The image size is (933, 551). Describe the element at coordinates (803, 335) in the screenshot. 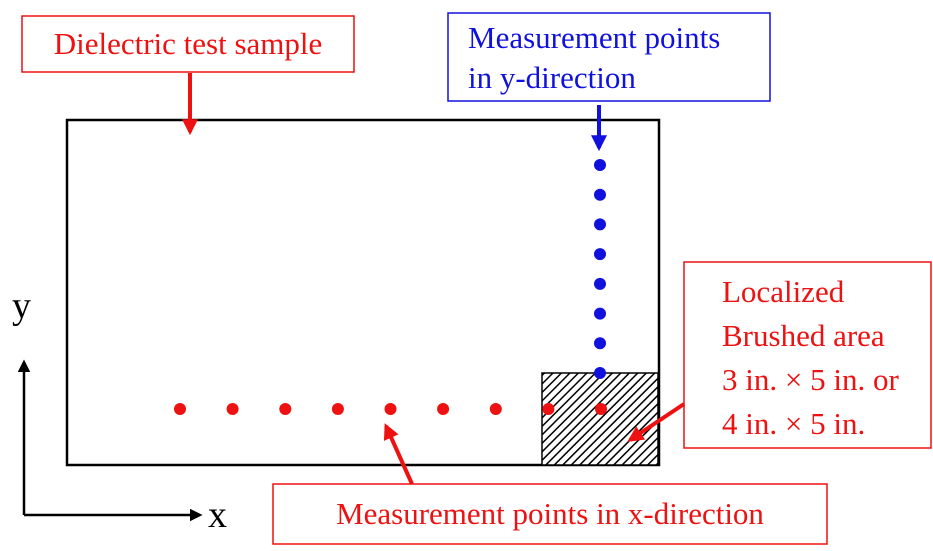

I see `brushed-label-line-2: Brushed area` at that location.